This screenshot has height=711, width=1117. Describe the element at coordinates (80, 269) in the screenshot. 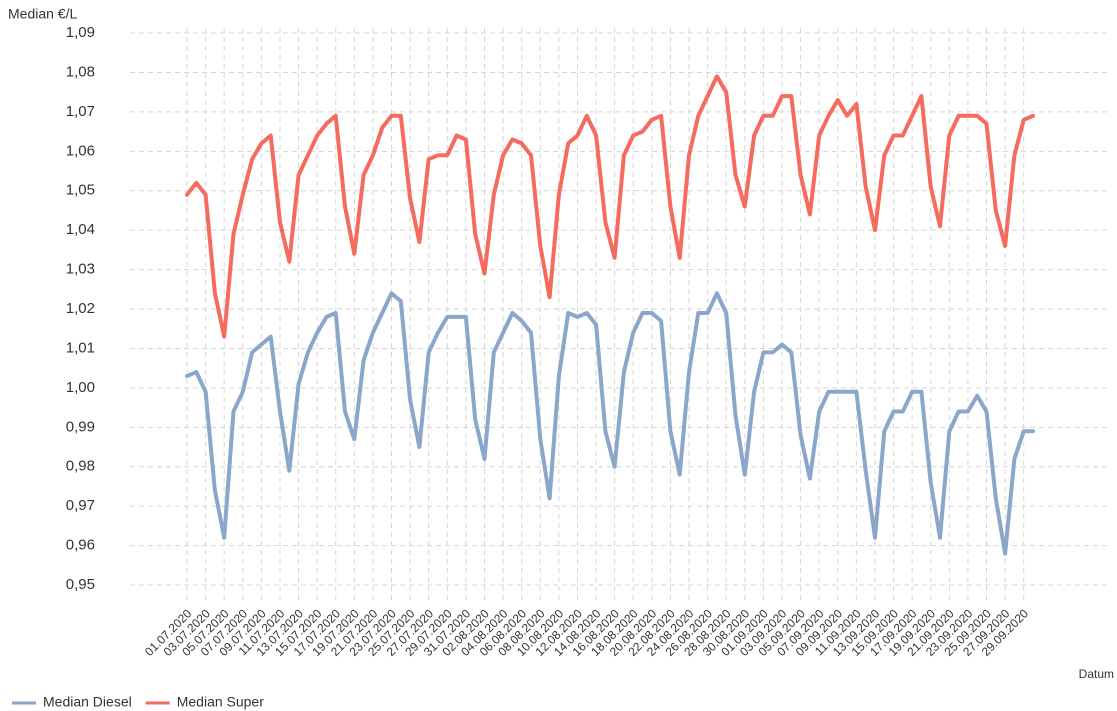

I see `y-tick-label: 1,03` at that location.